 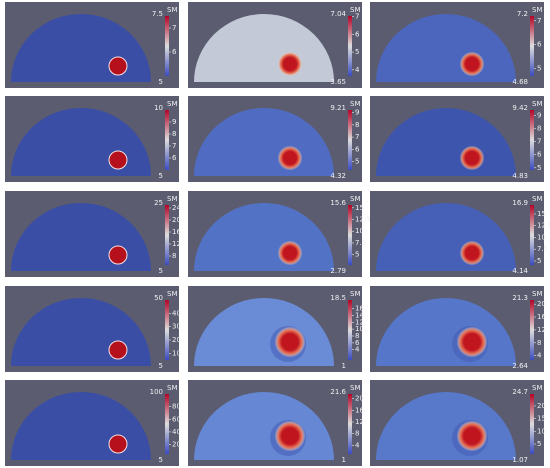 I want to click on colorbar-tick-label: 80, so click(x=176, y=407).